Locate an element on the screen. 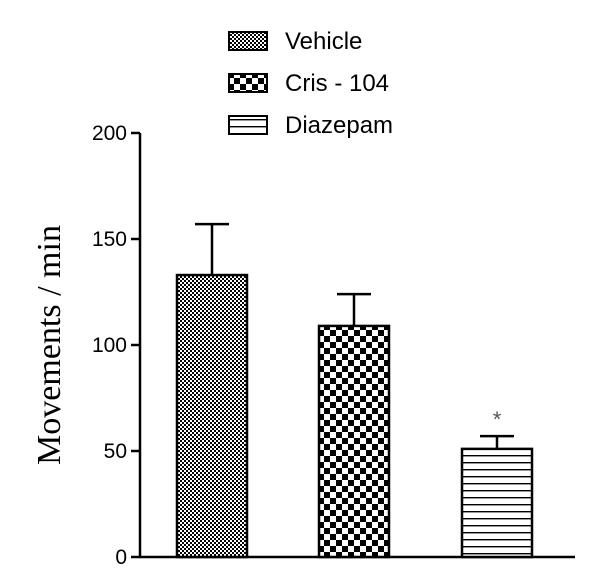 Image resolution: width=590 pixels, height=583 pixels. bar-group-3: * is located at coordinates (497, 483).